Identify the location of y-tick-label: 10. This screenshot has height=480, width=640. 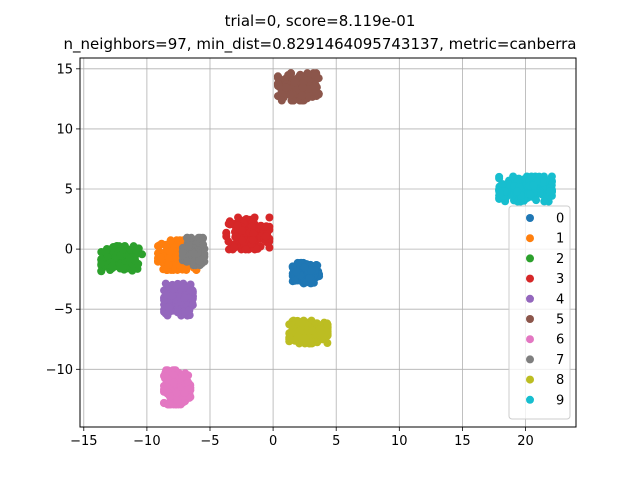
(64, 129).